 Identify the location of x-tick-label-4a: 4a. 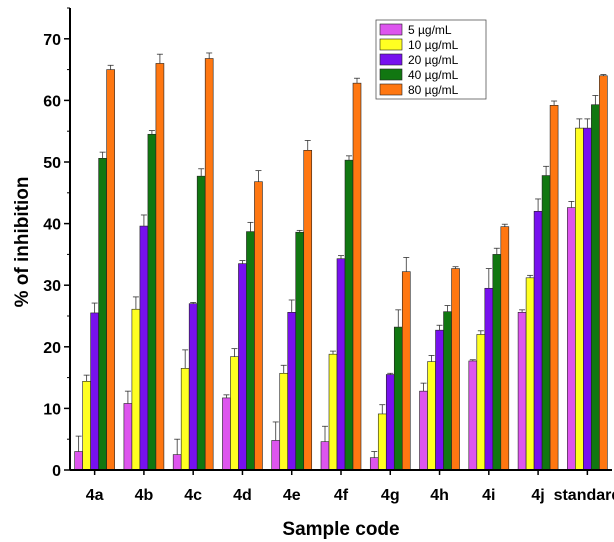
(95, 495).